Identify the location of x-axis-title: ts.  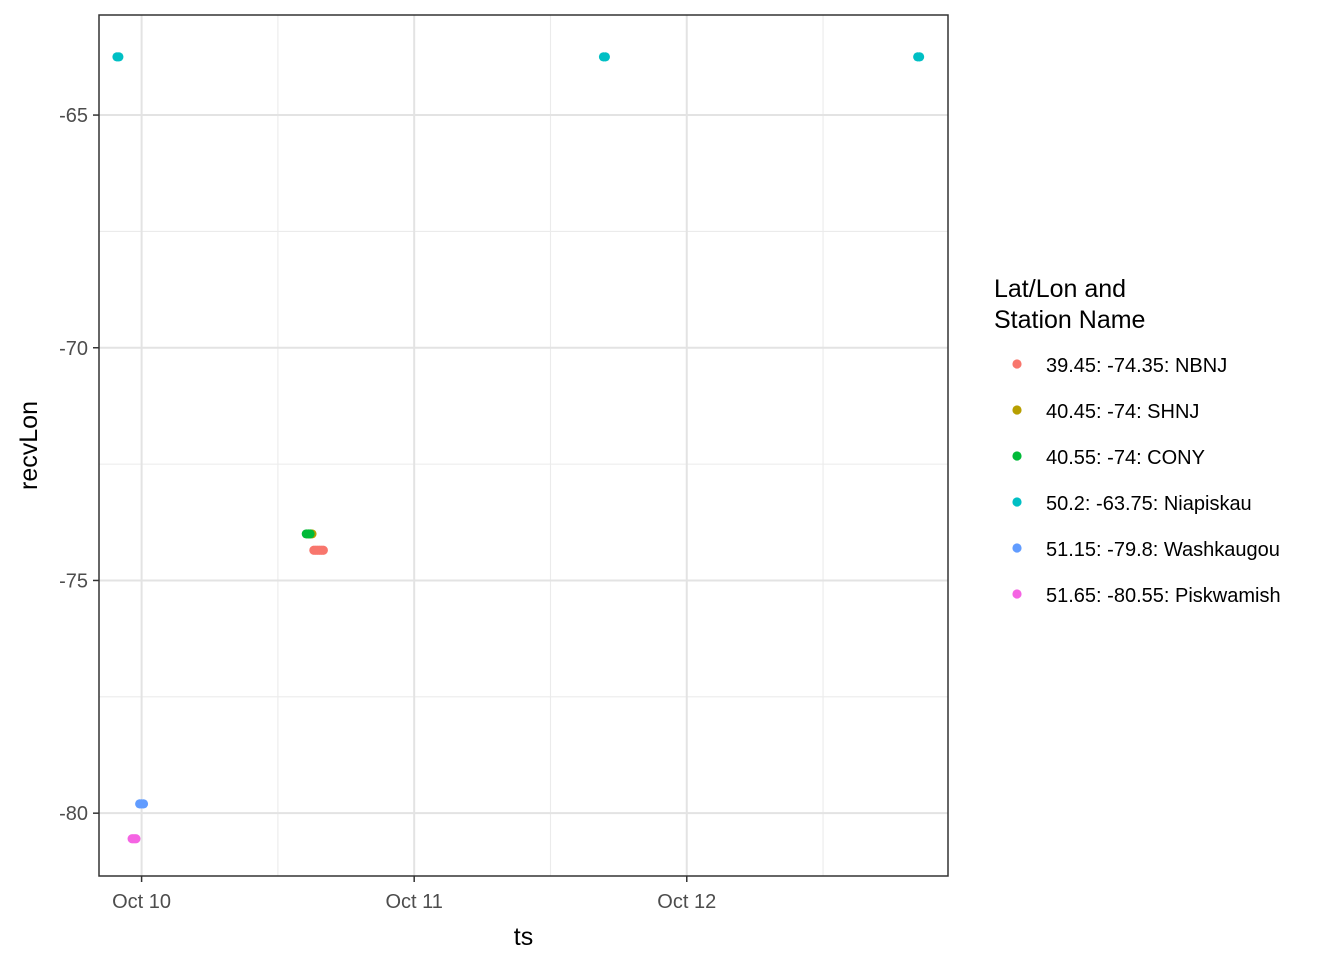
(523, 937).